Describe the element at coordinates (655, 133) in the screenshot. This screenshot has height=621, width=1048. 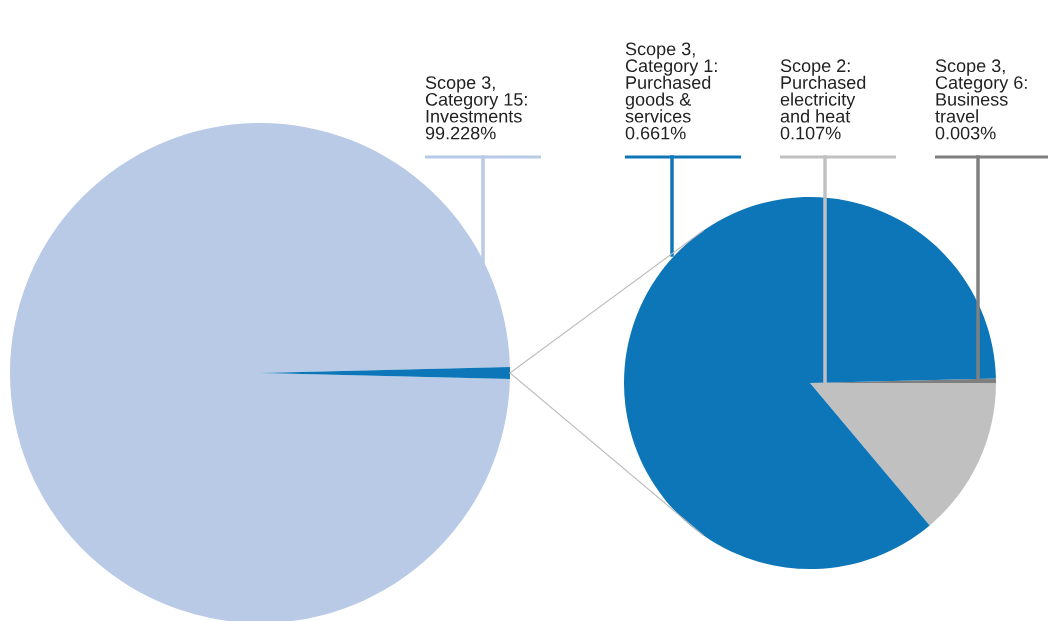
I see `data-label: 0.661%` at that location.